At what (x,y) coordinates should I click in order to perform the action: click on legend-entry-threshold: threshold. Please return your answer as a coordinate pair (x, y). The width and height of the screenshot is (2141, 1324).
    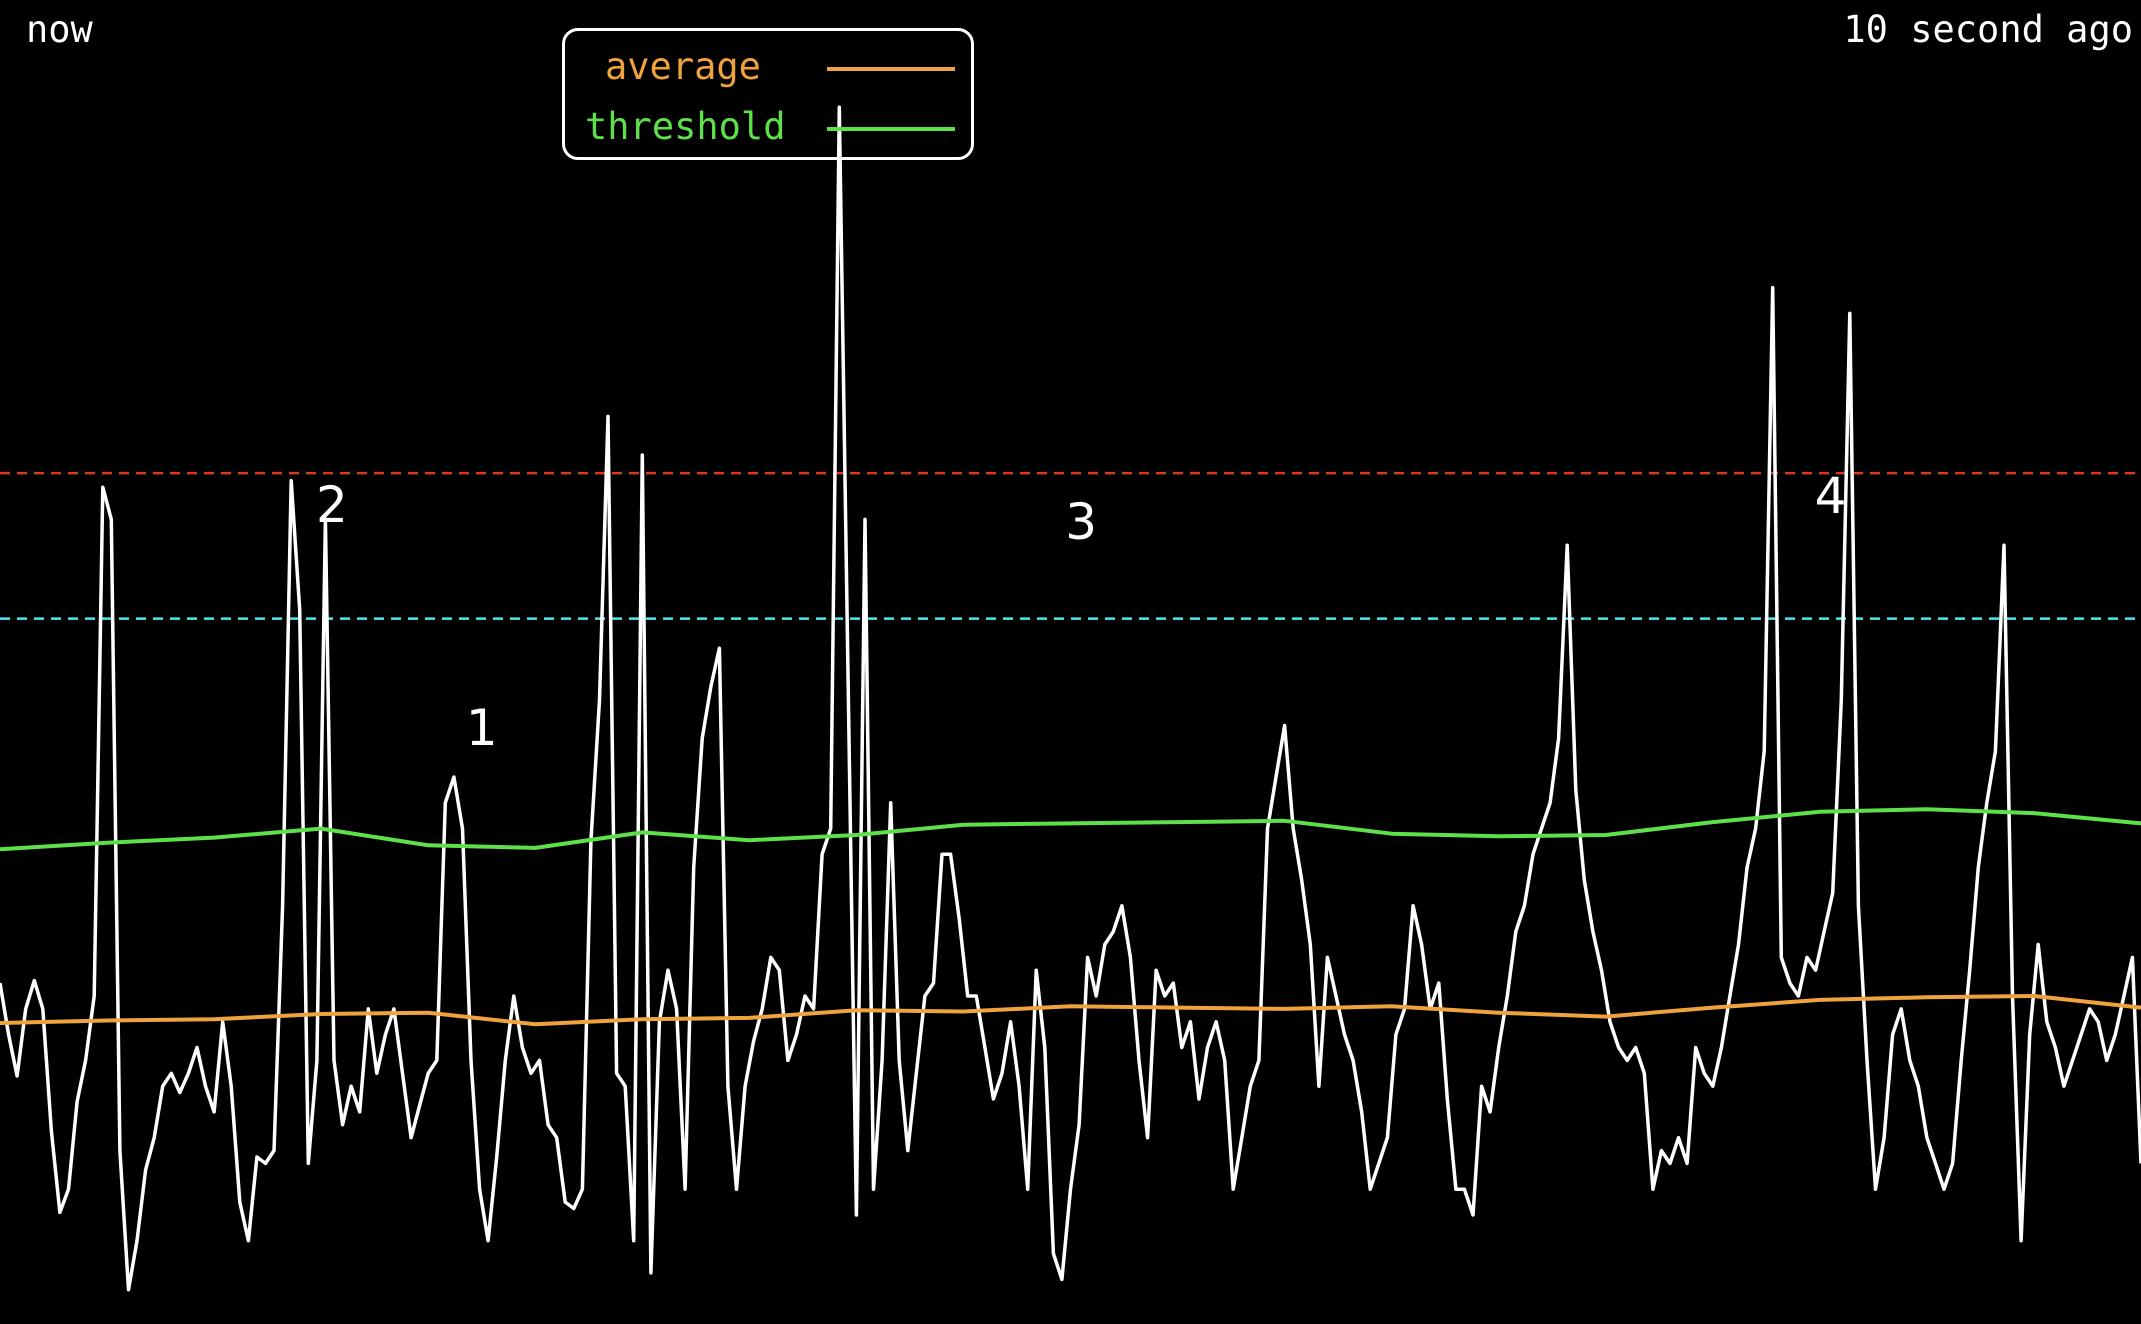
    Looking at the image, I should click on (768, 130).